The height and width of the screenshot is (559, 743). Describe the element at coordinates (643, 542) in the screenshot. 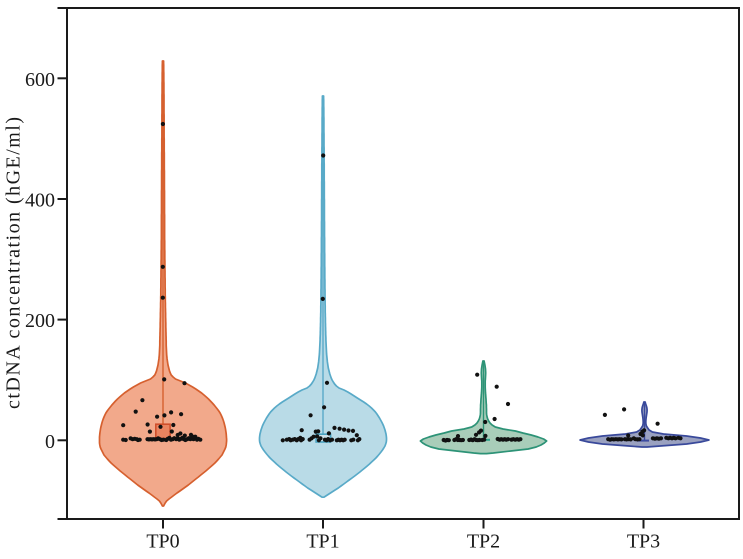

I see `svg-text: TP3` at that location.